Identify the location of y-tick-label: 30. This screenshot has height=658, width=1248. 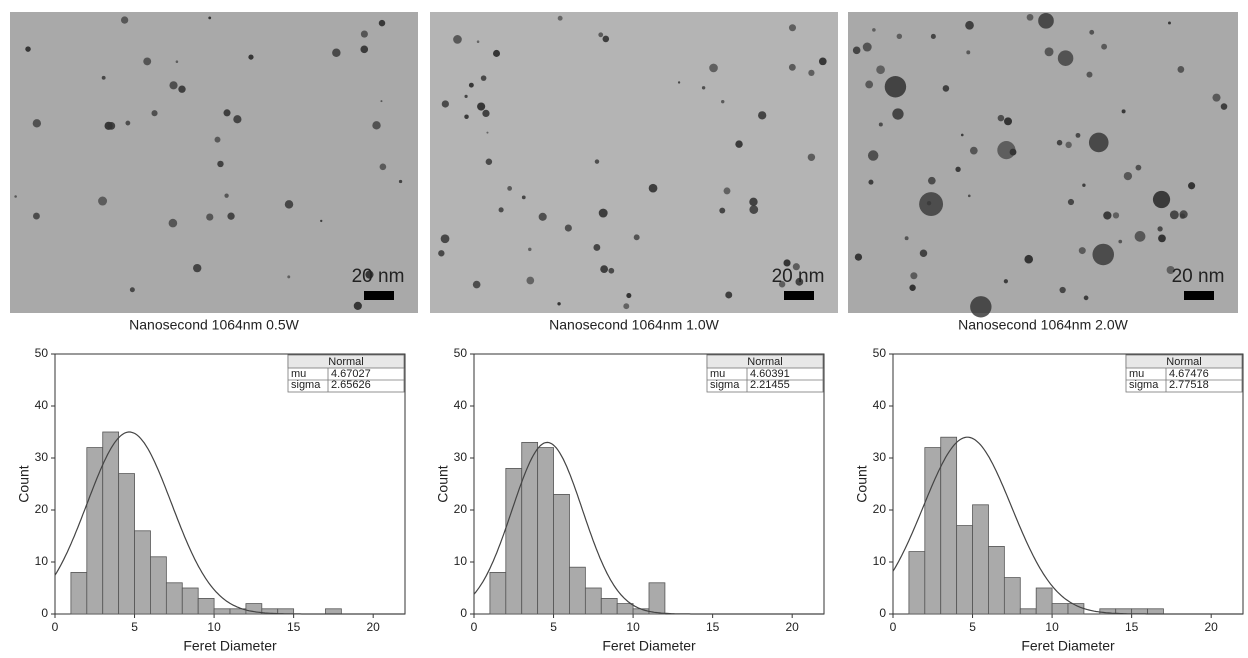
(461, 457).